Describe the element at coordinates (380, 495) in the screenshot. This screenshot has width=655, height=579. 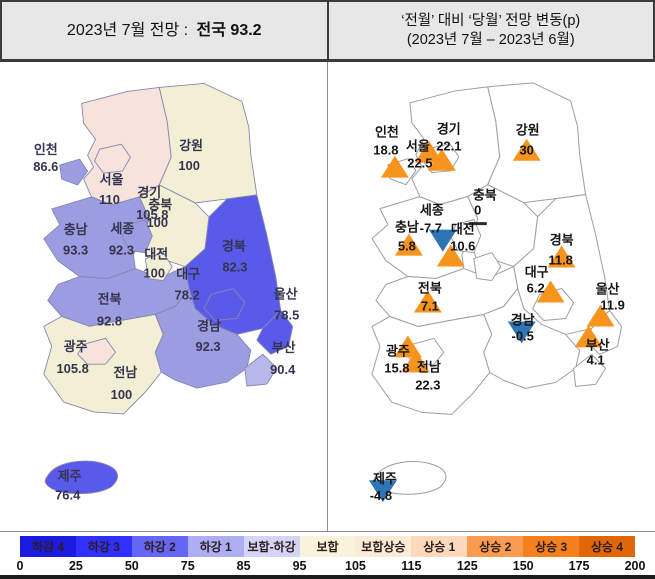
I see `region-value: -4.8` at that location.